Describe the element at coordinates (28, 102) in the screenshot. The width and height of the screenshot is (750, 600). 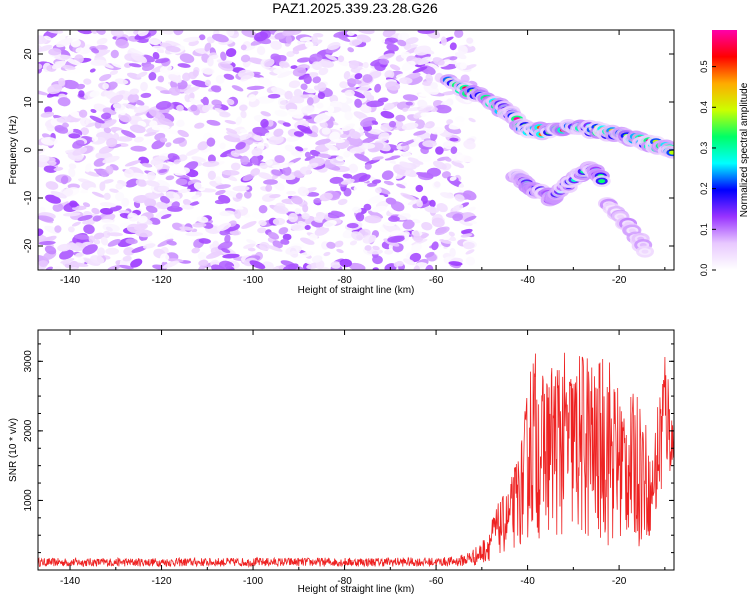
I see `y-tick-label: 10` at that location.